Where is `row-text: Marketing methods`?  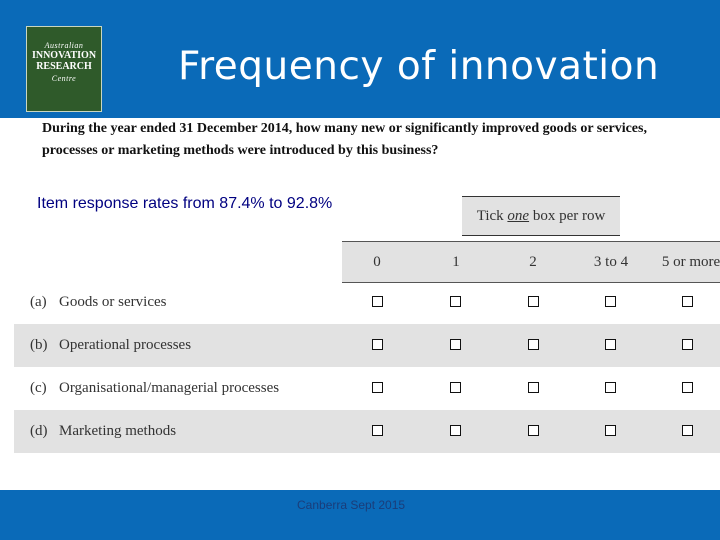
row-text: Marketing methods is located at coordinates (118, 431).